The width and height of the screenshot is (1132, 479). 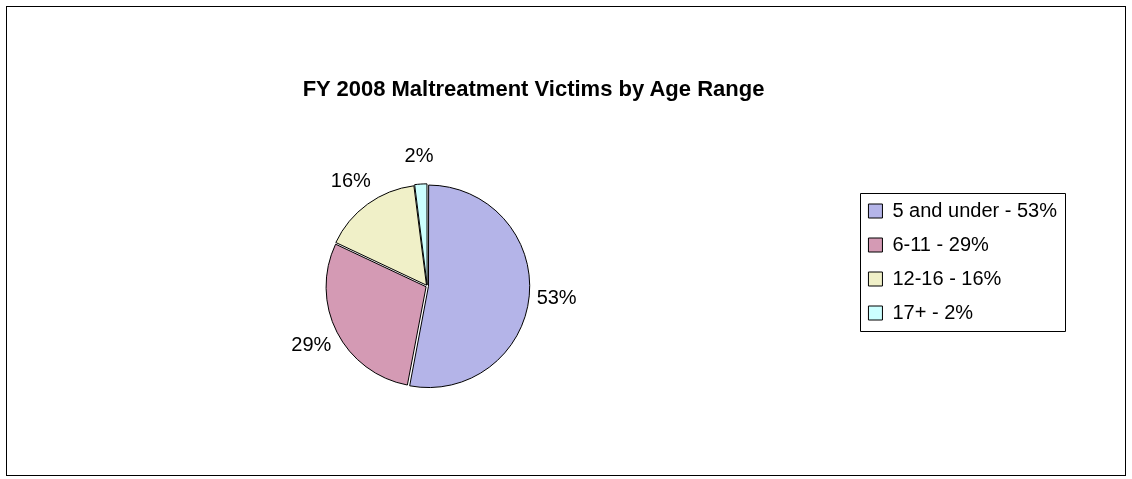 I want to click on data-label: 29%, so click(x=311, y=343).